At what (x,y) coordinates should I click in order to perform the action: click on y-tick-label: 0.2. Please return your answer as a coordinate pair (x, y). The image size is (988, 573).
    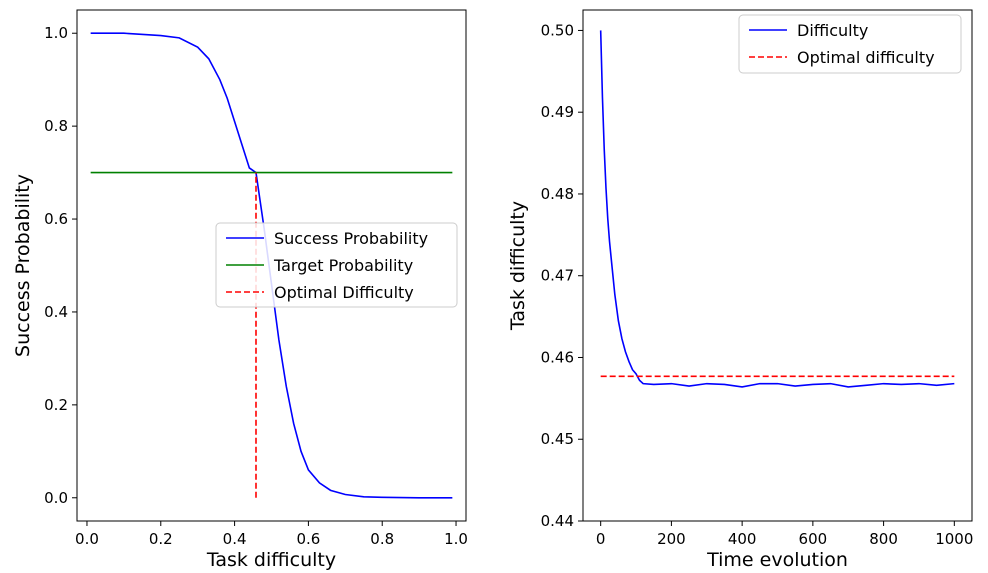
    Looking at the image, I should click on (56, 405).